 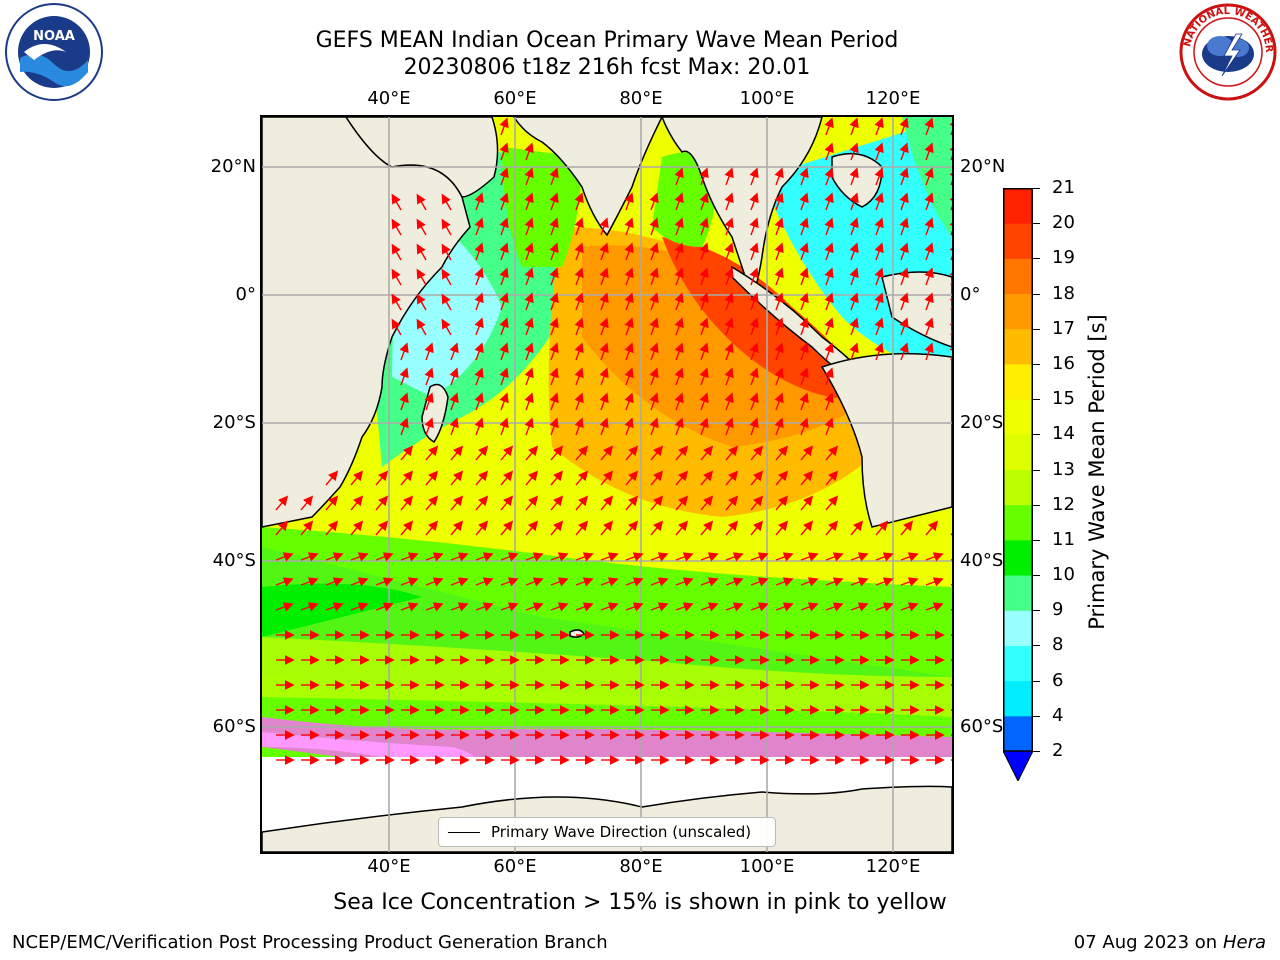 I want to click on lat-tick-label-right: 0°, so click(x=970, y=294).